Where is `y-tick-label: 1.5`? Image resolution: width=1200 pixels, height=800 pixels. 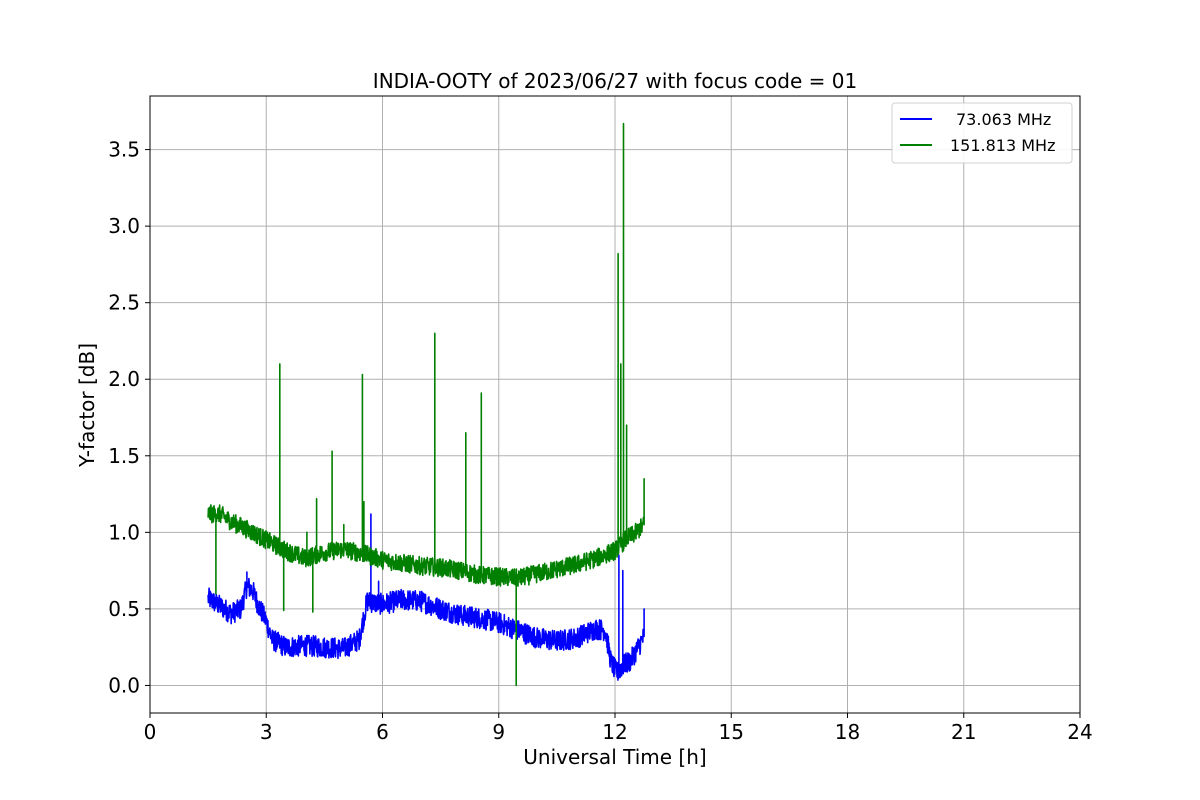
y-tick-label: 1.5 is located at coordinates (124, 456).